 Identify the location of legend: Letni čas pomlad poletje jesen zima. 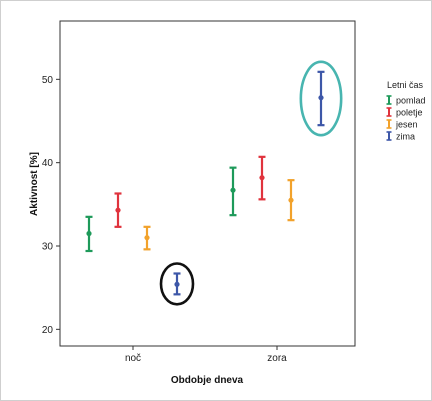
(406, 111).